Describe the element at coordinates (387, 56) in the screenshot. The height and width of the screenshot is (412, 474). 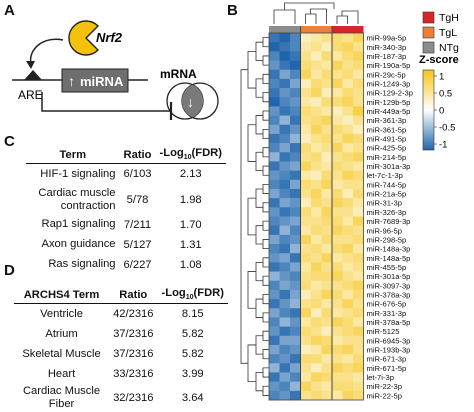
I see `row-label: miR-187-3p` at that location.